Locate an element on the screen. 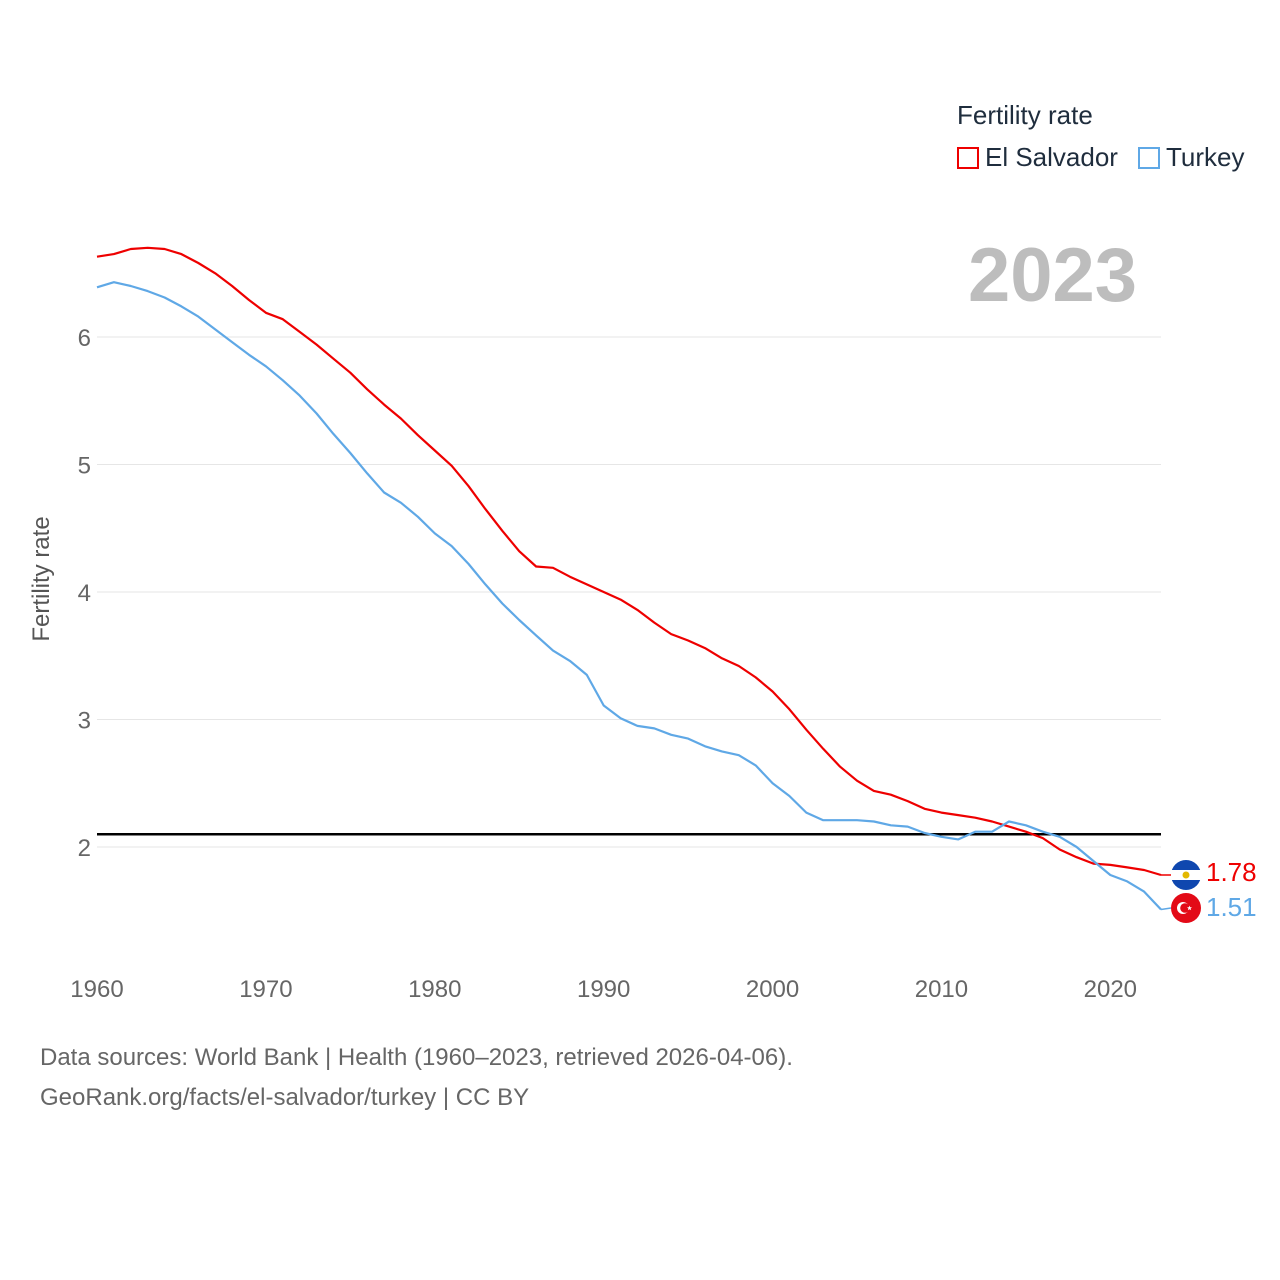  end-connectors is located at coordinates (1166, 892).